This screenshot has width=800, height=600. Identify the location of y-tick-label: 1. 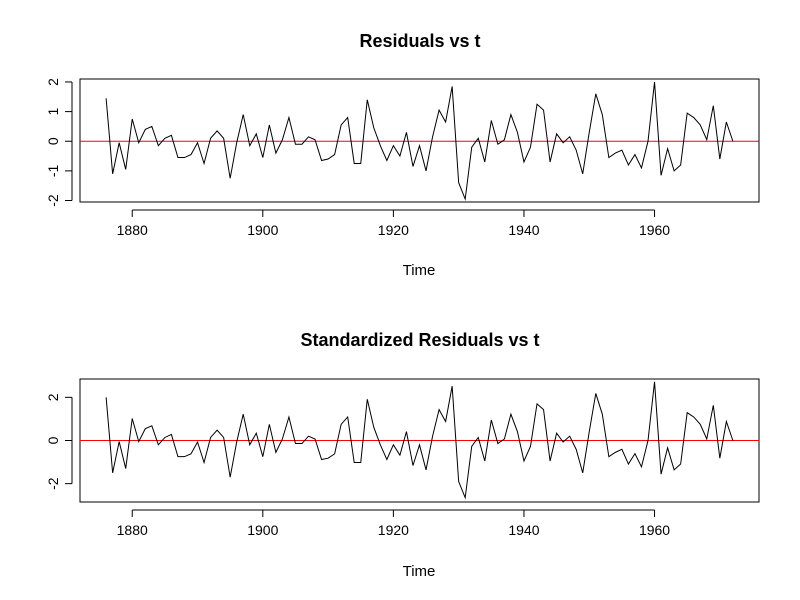
(53, 112).